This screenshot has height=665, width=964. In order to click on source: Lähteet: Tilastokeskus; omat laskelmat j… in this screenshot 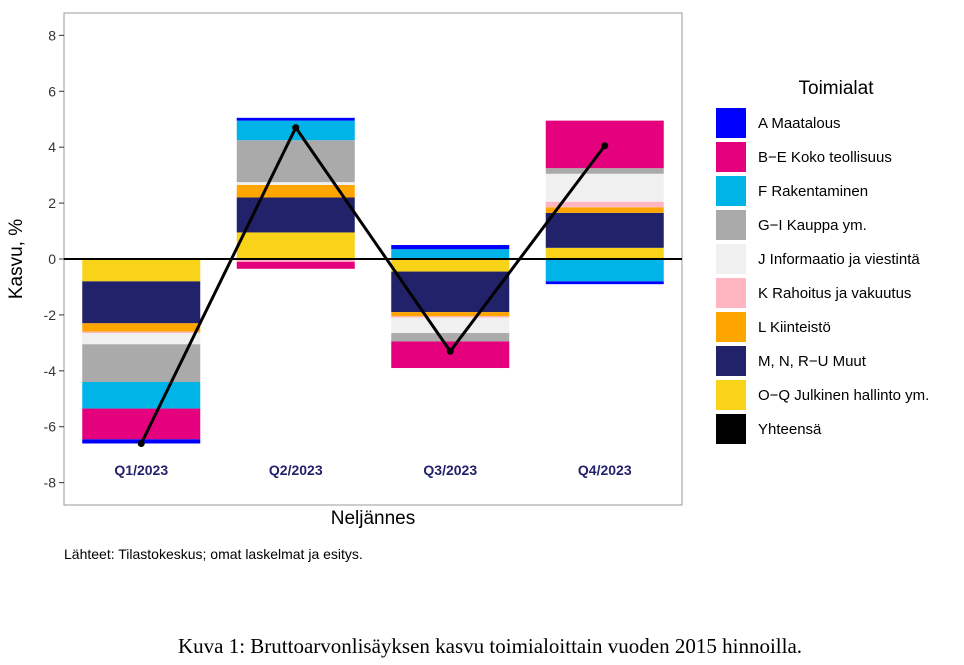, I will do `click(213, 554)`.